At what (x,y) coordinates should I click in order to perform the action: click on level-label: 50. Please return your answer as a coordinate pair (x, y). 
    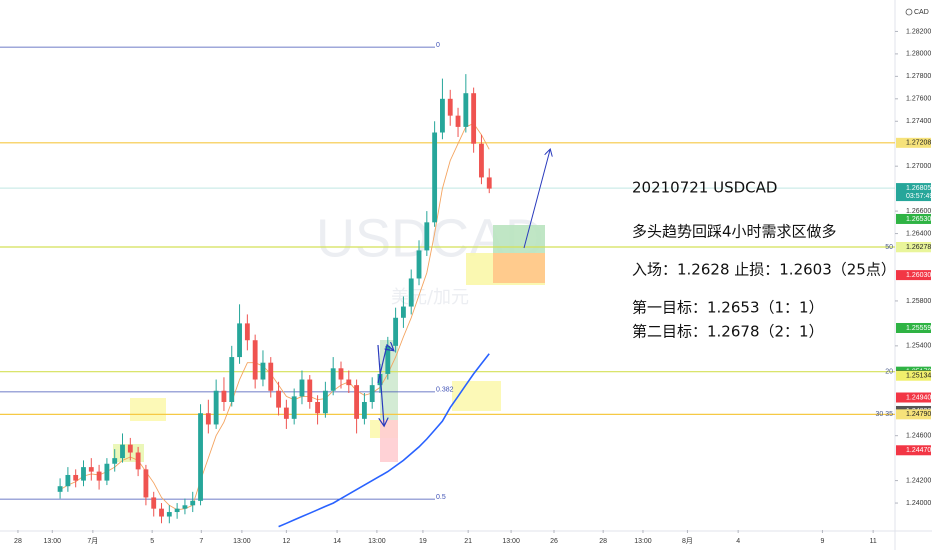
    Looking at the image, I should click on (889, 247).